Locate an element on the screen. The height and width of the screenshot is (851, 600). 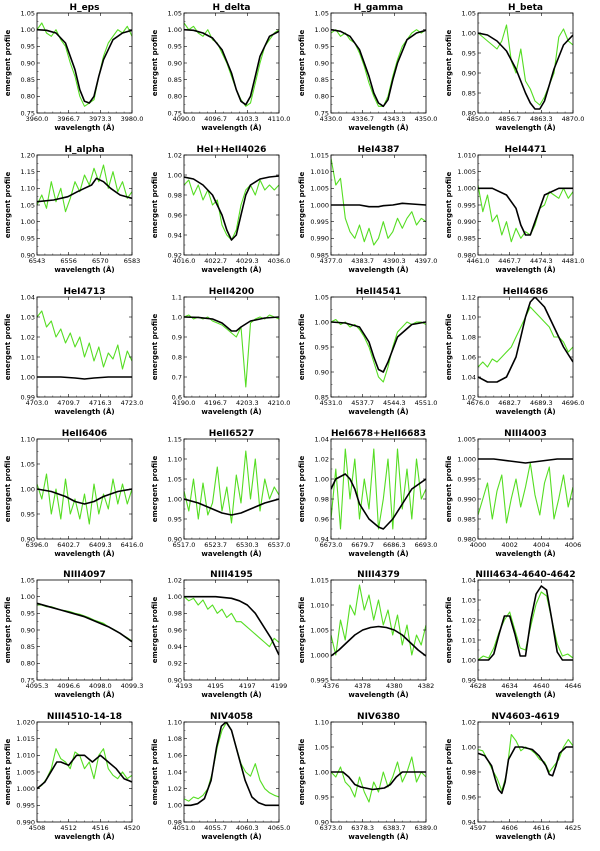
y-tick-label: 0.980 is located at coordinates (466, 255).